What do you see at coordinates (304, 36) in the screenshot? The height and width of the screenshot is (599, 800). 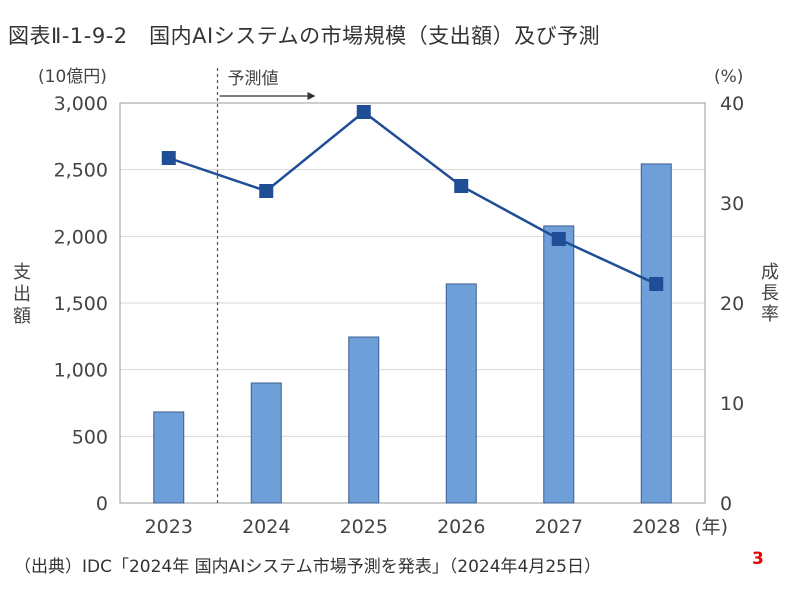 I see `chart-title: 図表Ⅱ-1-9-2 国内AIシステムの市場規模（支出額）及び予測` at bounding box center [304, 36].